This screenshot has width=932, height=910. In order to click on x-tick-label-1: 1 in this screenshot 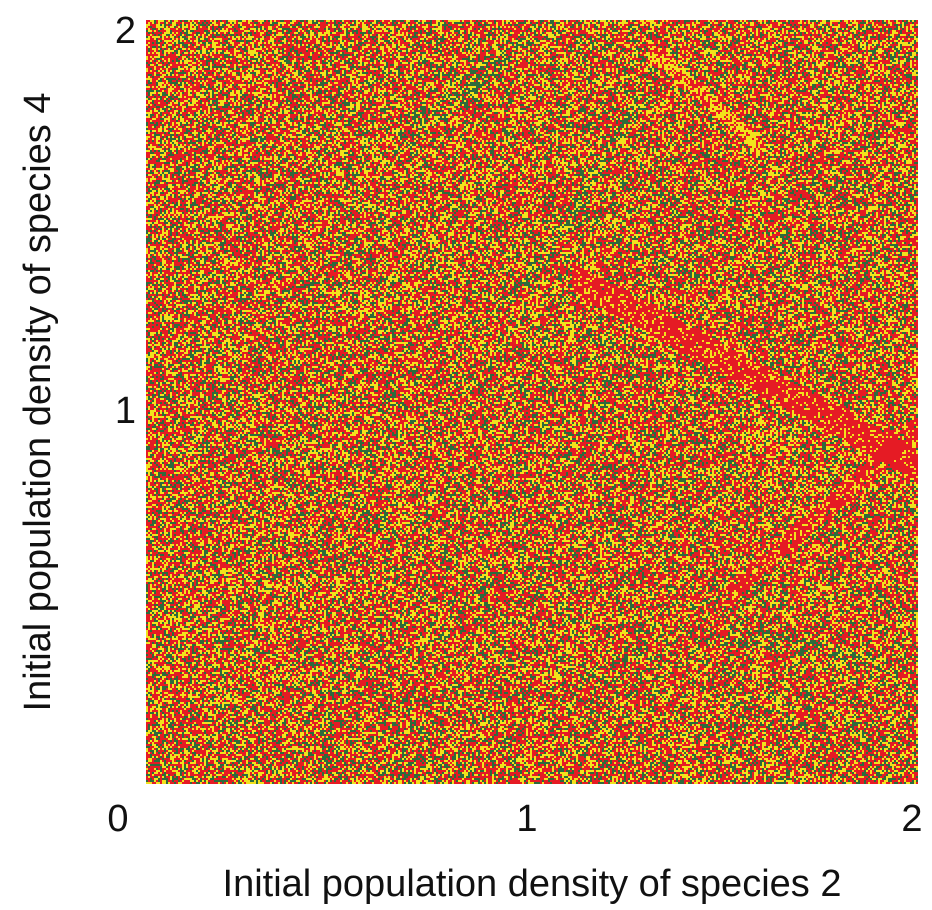, I will do `click(527, 819)`.